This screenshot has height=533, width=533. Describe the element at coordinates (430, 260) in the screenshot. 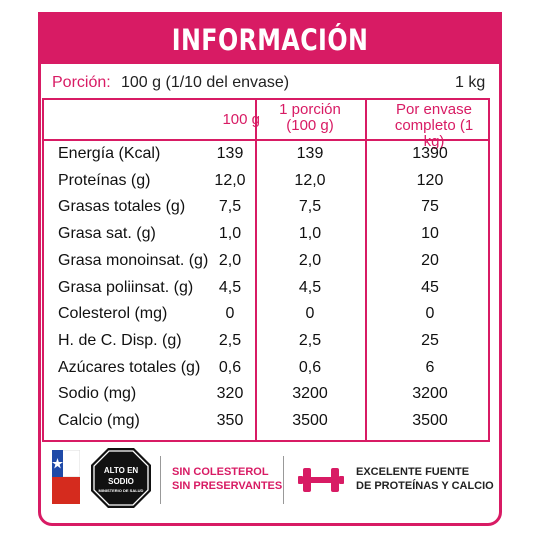

I see `nutrient-value: 20` at that location.